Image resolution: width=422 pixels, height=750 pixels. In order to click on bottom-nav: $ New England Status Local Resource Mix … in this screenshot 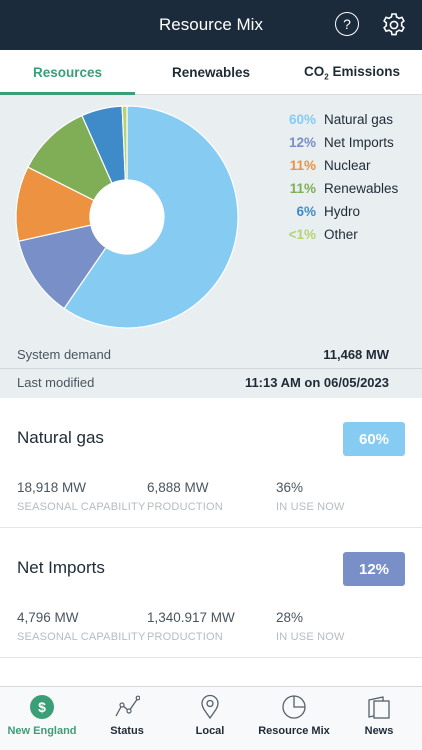, I will do `click(211, 718)`.